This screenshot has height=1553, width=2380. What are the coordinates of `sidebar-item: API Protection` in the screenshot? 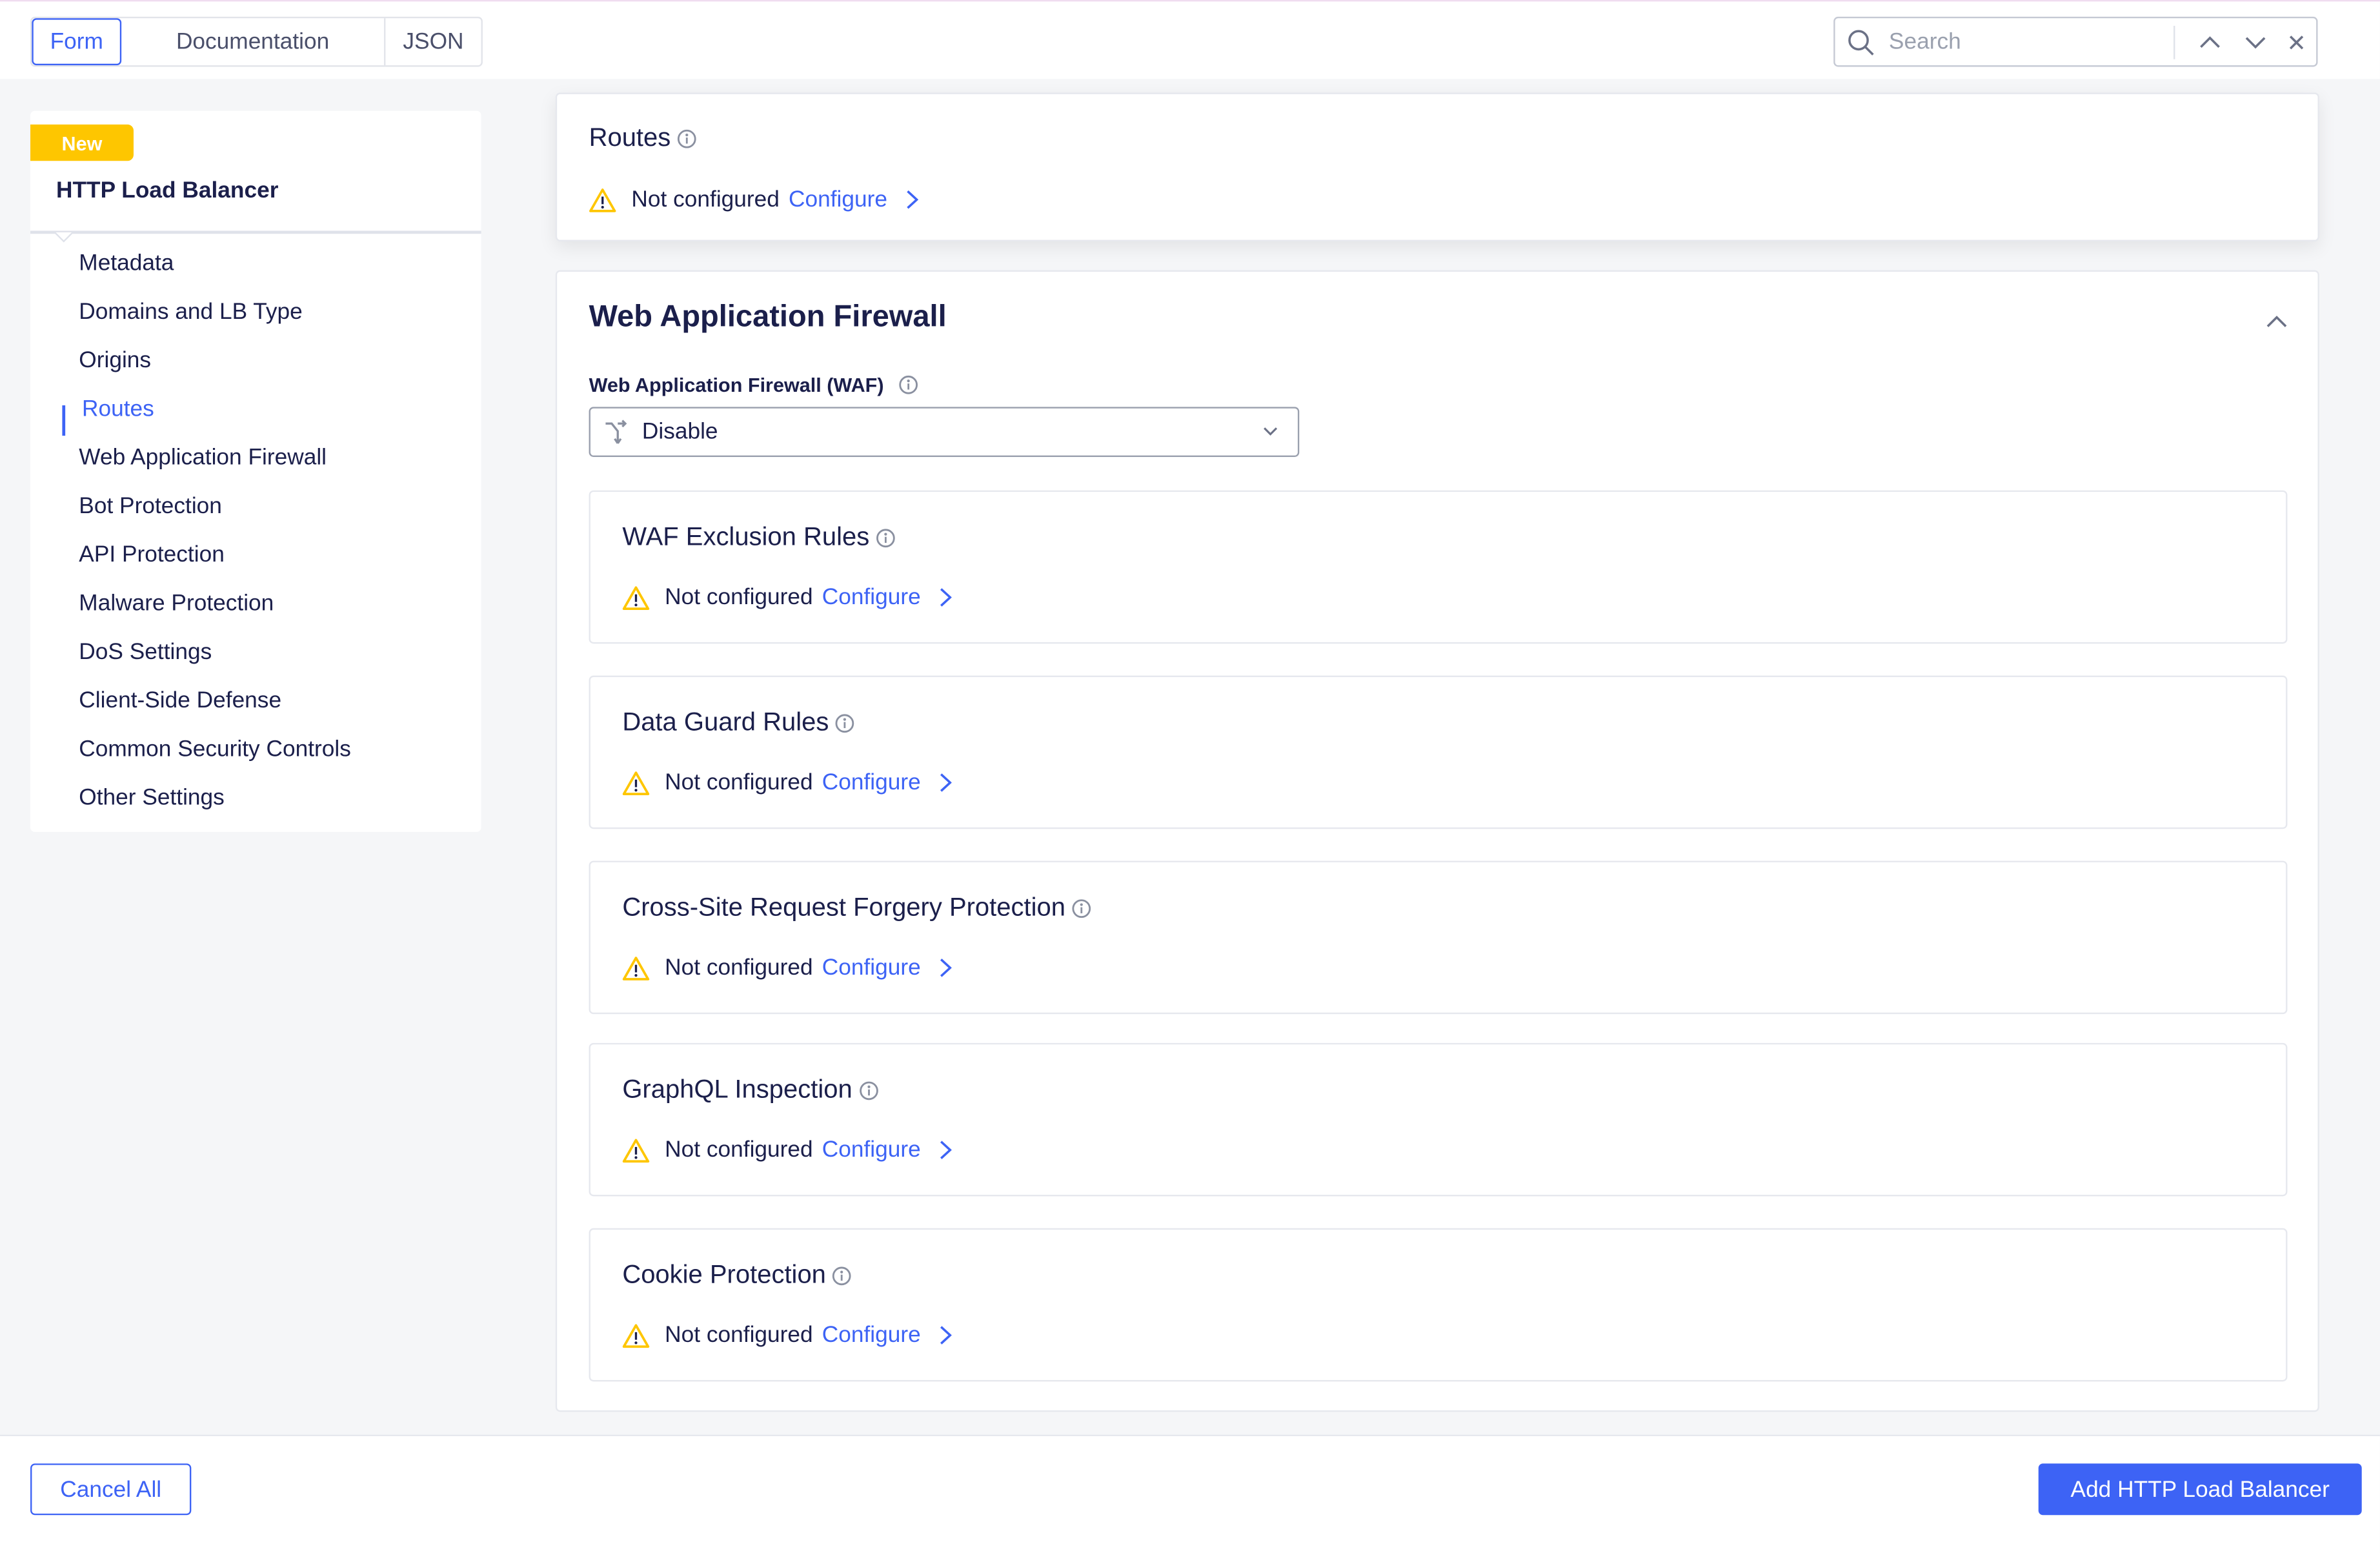 It's located at (152, 555).